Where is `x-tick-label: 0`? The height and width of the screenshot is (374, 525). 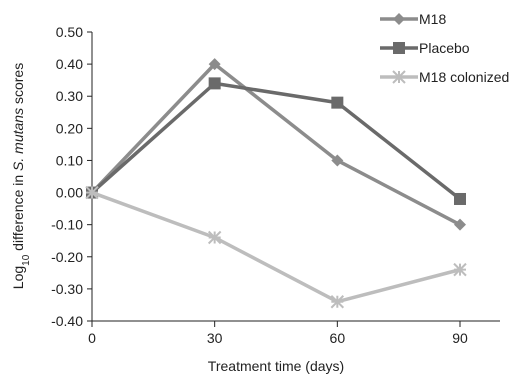 x-tick-label: 0 is located at coordinates (92, 338).